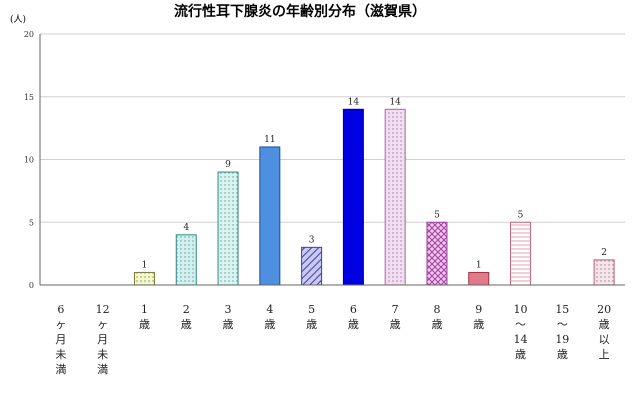 This screenshot has width=640, height=396. I want to click on y-axis-ticks: 0 5 10 15 20, so click(29, 160).